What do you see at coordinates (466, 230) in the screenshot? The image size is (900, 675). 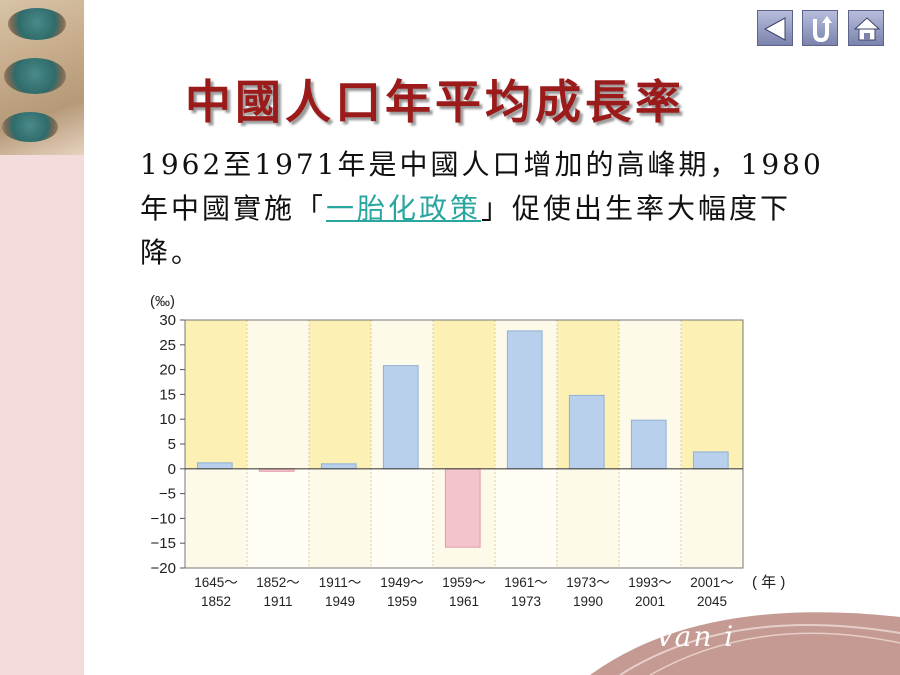 I see `paragraph-text: 」促使出生率大幅度下降。` at bounding box center [466, 230].